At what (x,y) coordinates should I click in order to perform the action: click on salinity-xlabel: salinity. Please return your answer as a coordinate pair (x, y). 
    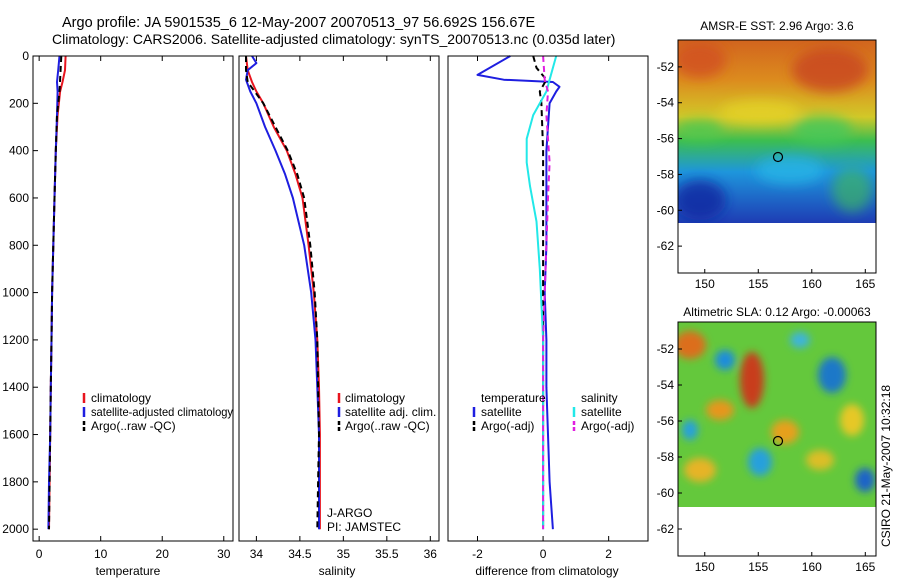
    Looking at the image, I should click on (337, 571).